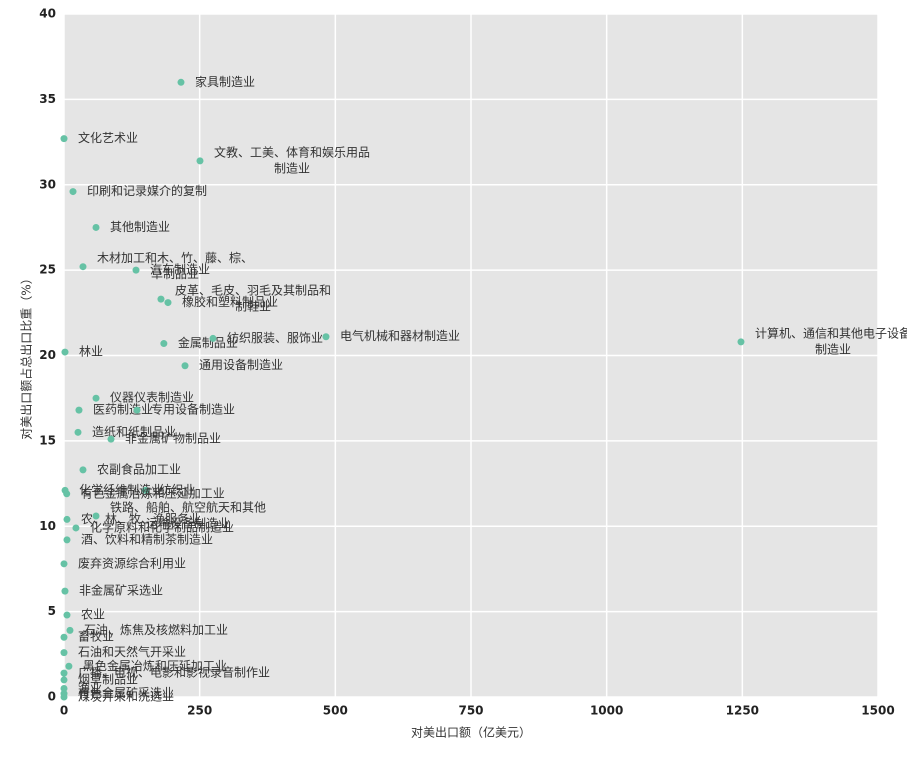 The image size is (907, 760). I want to click on x-tick-label: 0, so click(64, 711).